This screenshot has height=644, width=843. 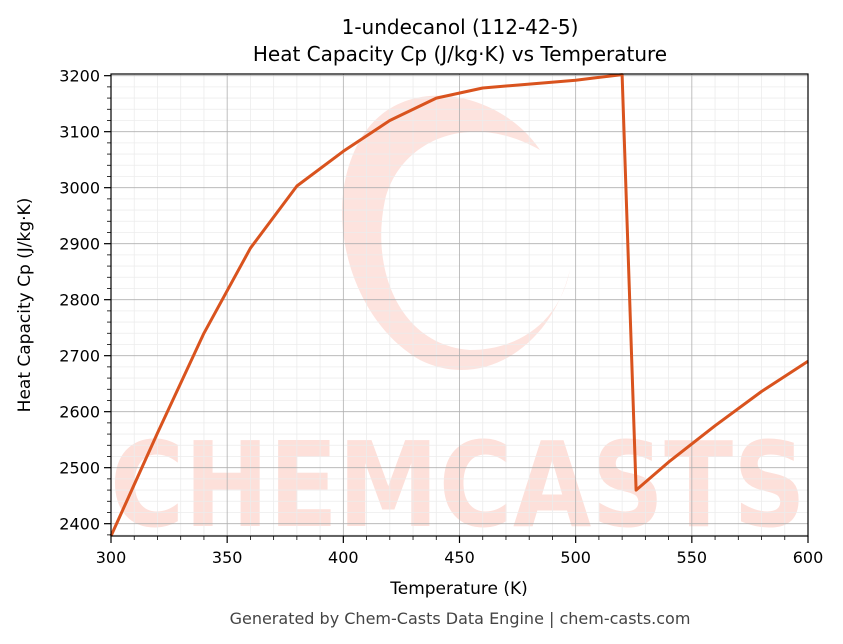 I want to click on x-tick-label: 500, so click(x=575, y=557).